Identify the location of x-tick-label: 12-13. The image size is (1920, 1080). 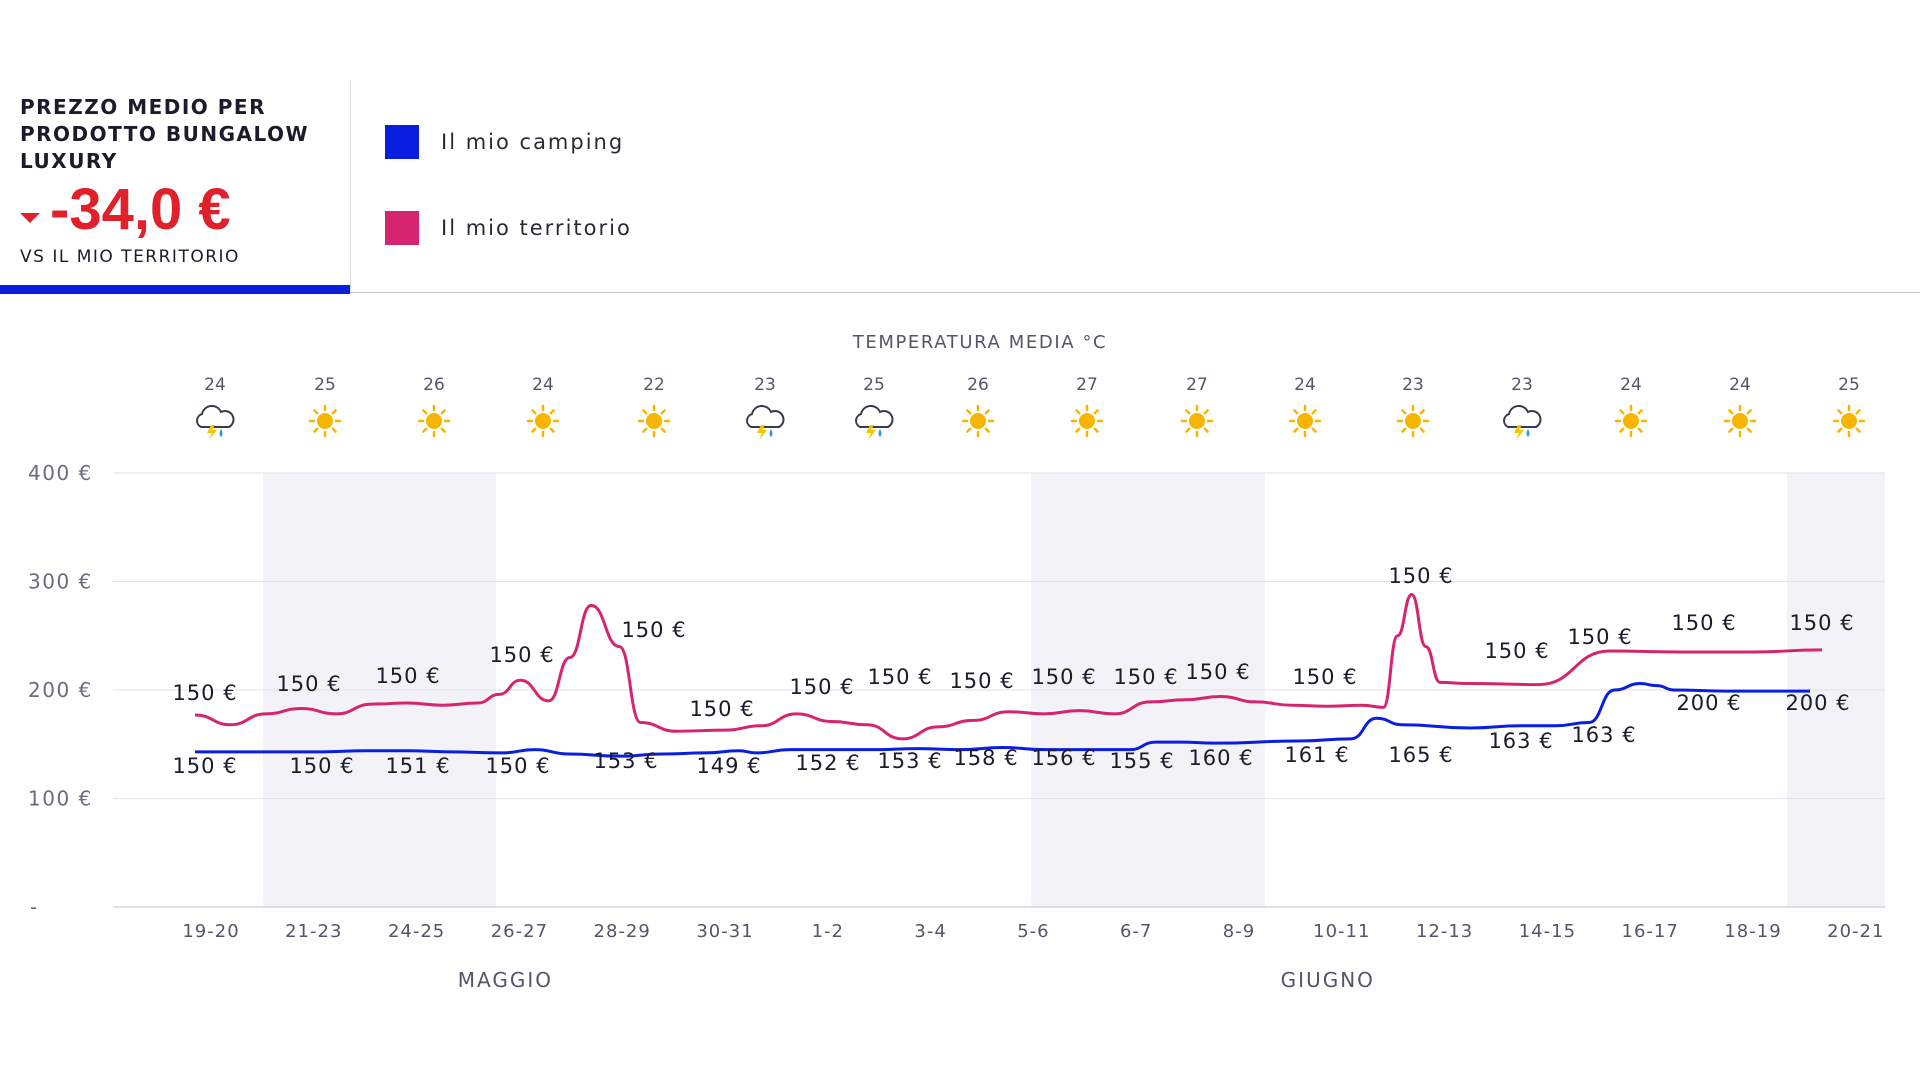
(1444, 931).